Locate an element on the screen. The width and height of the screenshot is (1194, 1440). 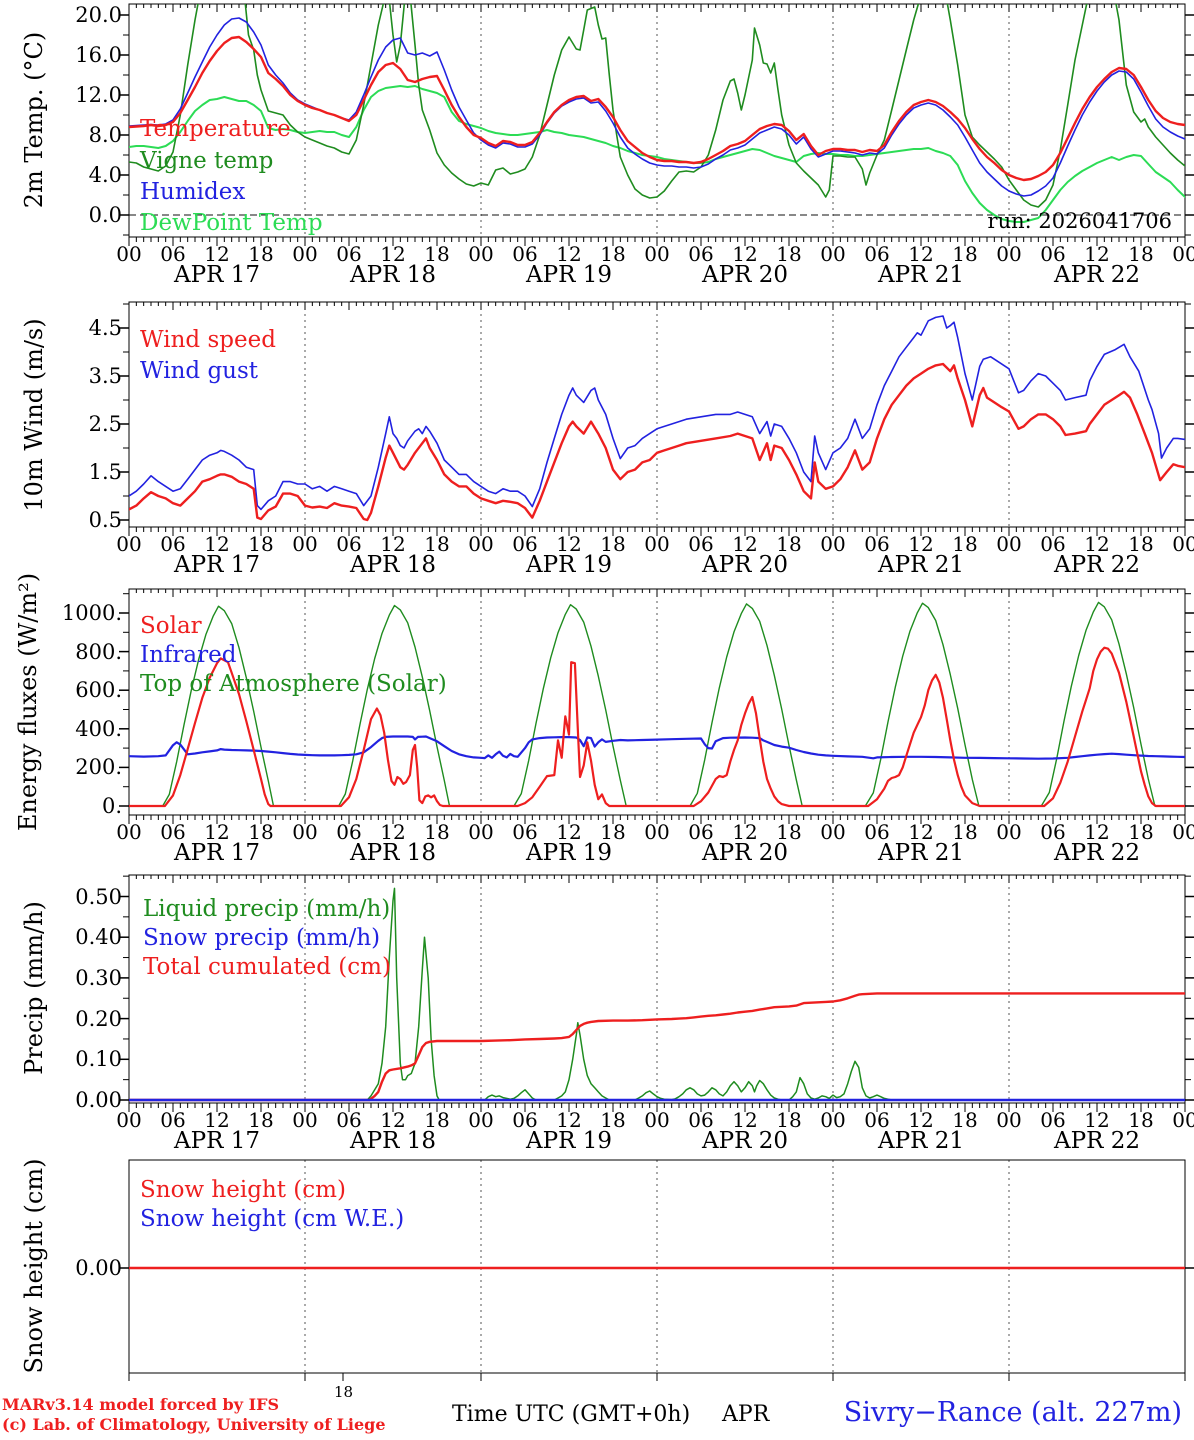
day-label: APR 21 is located at coordinates (921, 565).